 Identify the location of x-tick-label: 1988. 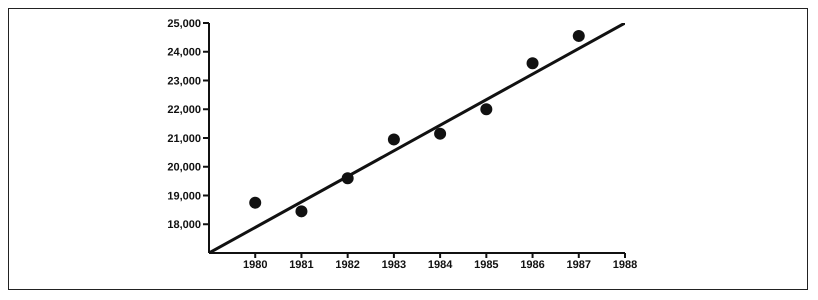
(625, 264).